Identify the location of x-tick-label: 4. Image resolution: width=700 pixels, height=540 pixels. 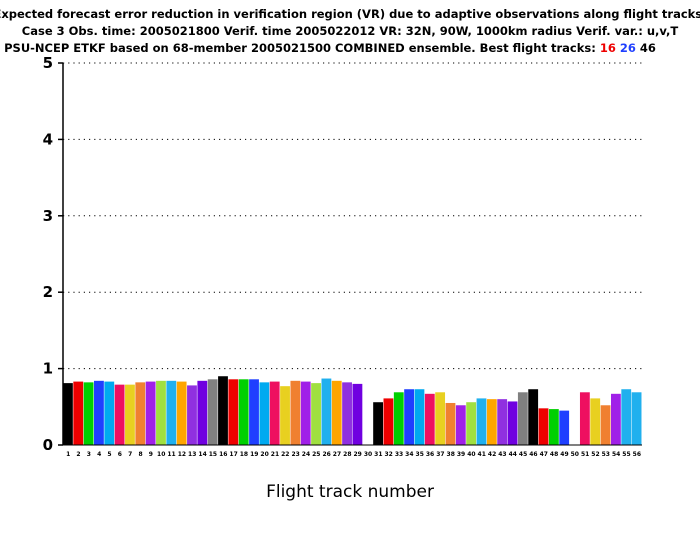
(99, 454).